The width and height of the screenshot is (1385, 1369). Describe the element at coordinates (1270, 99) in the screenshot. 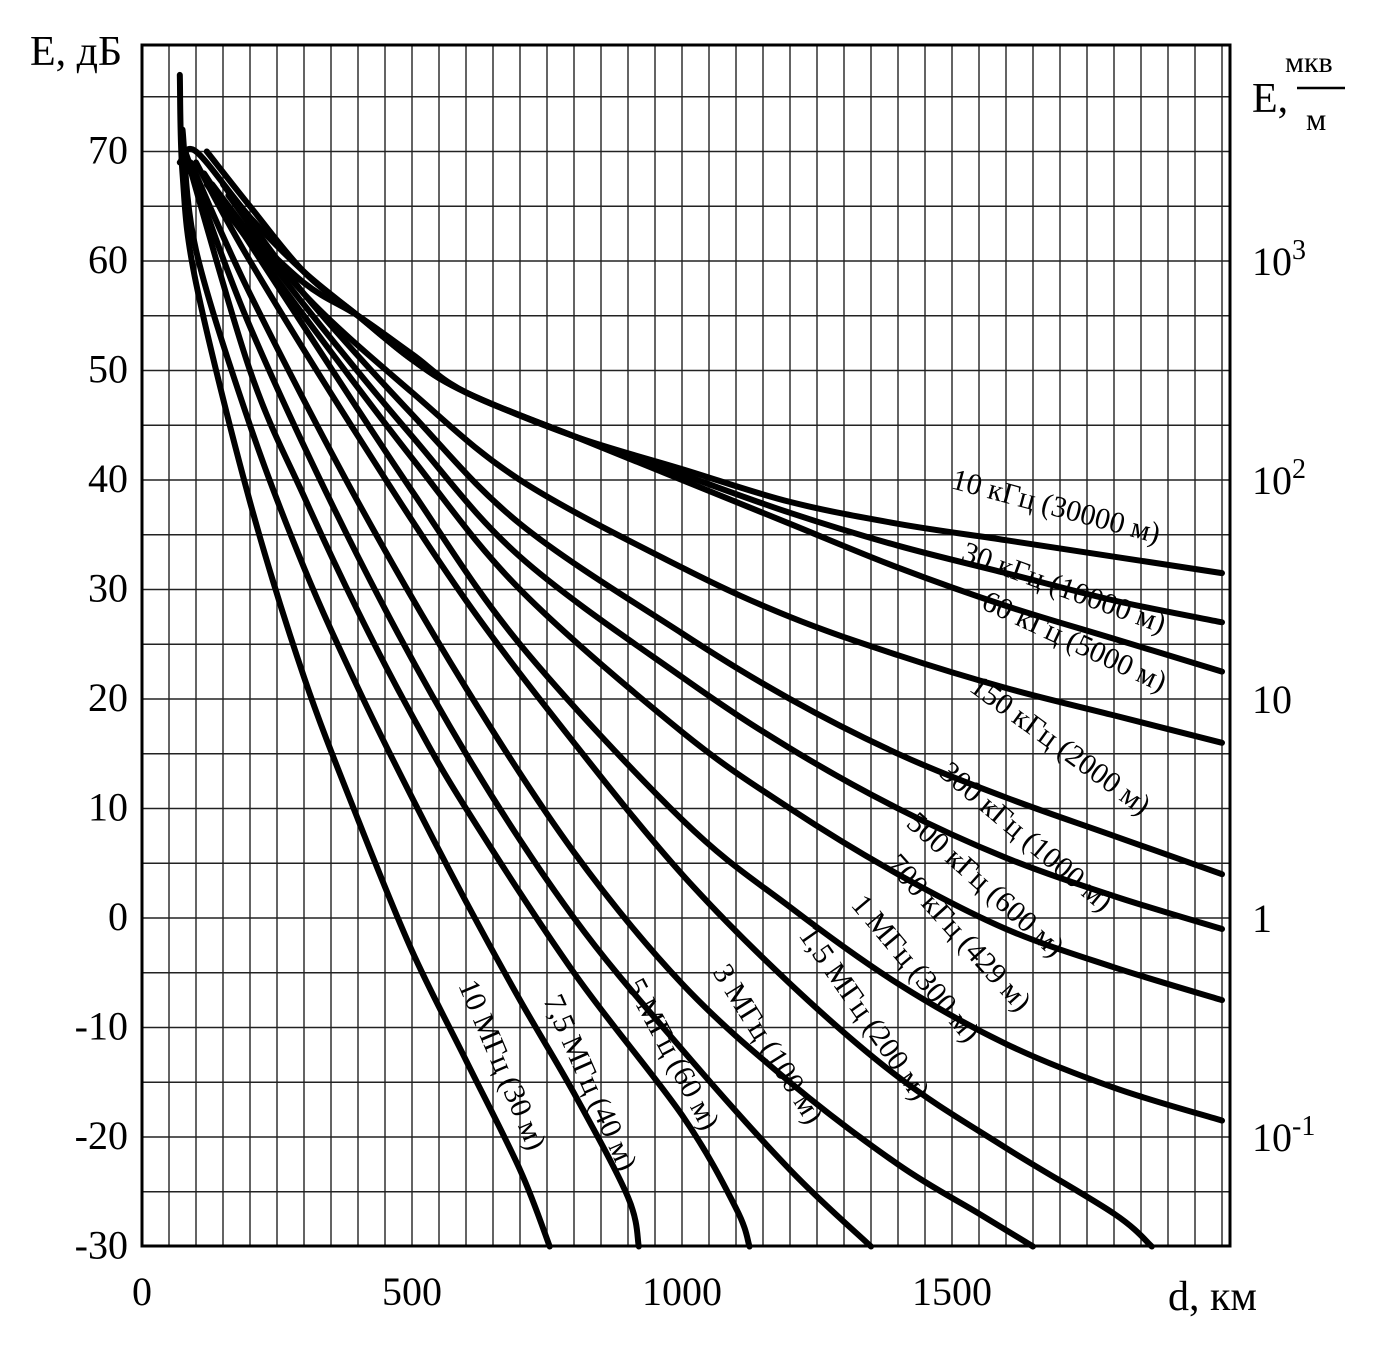

I see `y2-axis-symbol: E,` at that location.